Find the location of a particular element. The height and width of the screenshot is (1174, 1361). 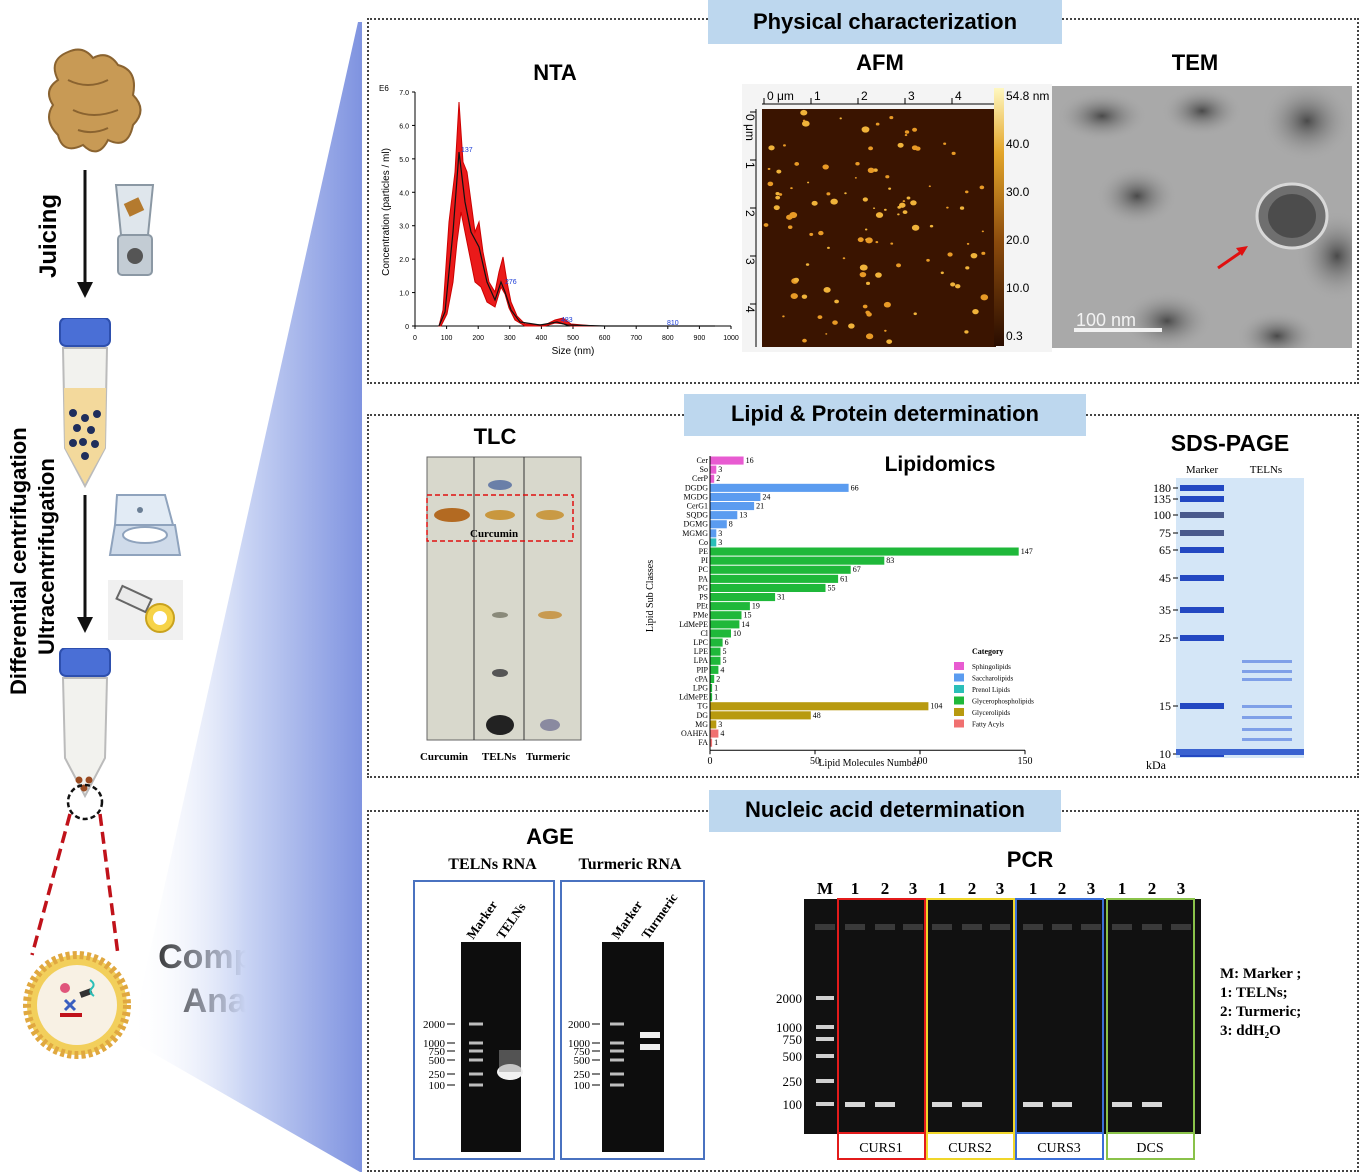

nta-ytick-label: 7.0 is located at coordinates (404, 93).